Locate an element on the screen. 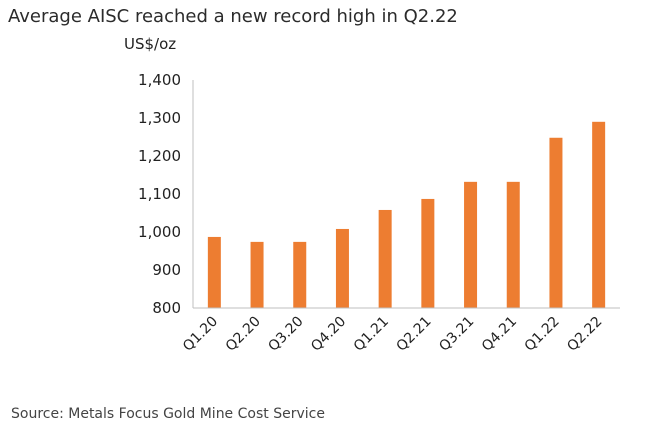 Image resolution: width=648 pixels, height=435 pixels. x-category-label: Q2.20 is located at coordinates (243, 334).